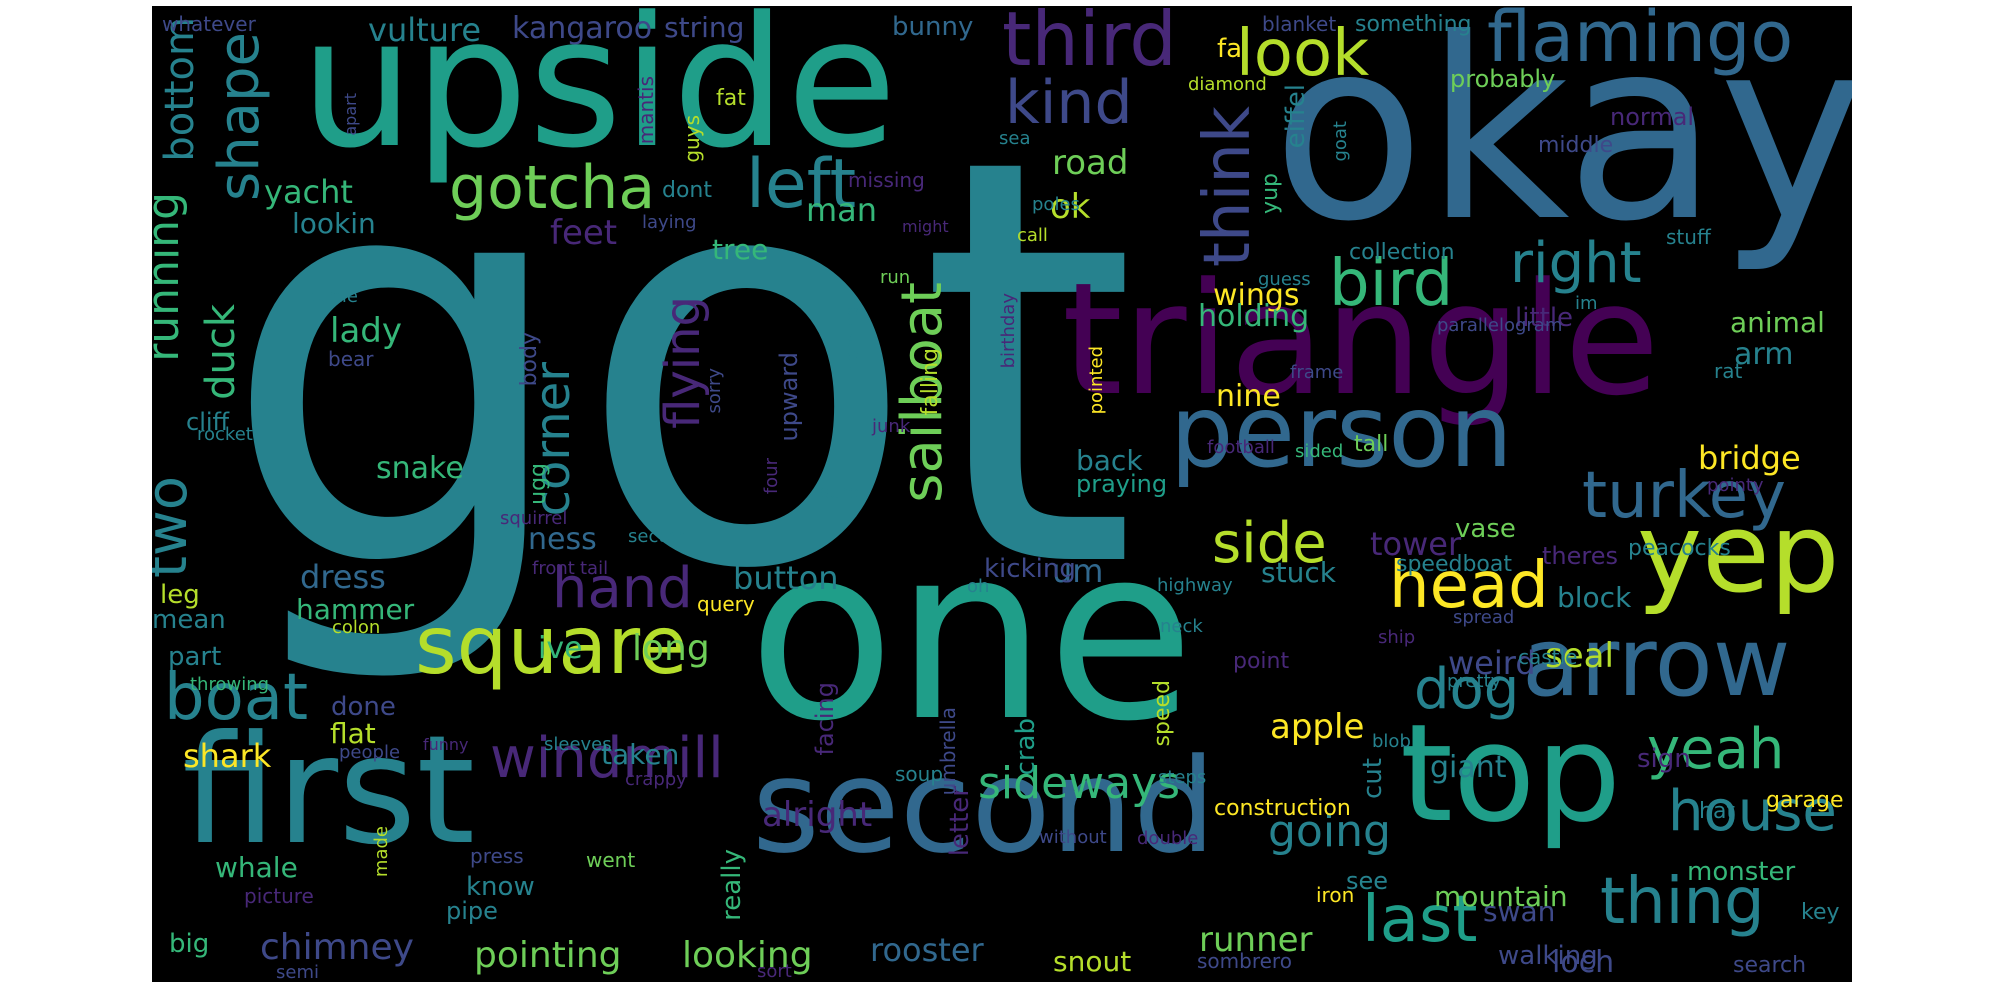  Describe the element at coordinates (1079, 783) in the screenshot. I see `word-sideways: sideways` at that location.